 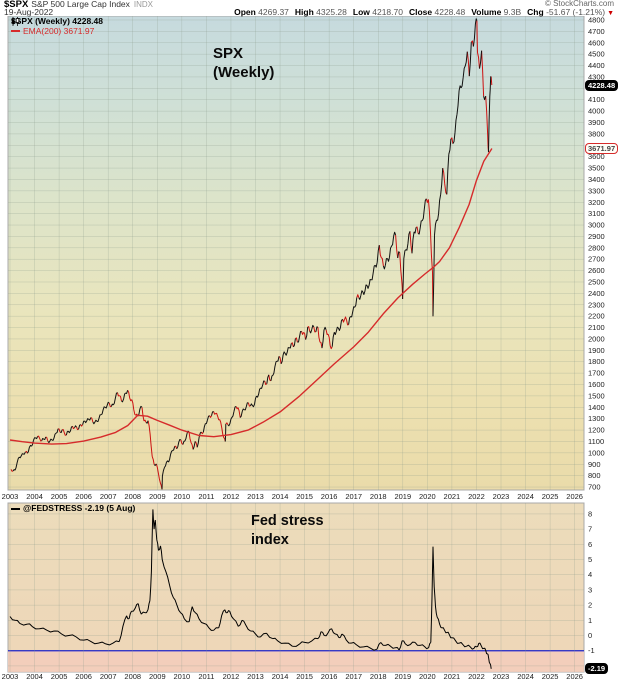 What do you see at coordinates (594, 475) in the screenshot?
I see `svg-text: 800` at bounding box center [594, 475].